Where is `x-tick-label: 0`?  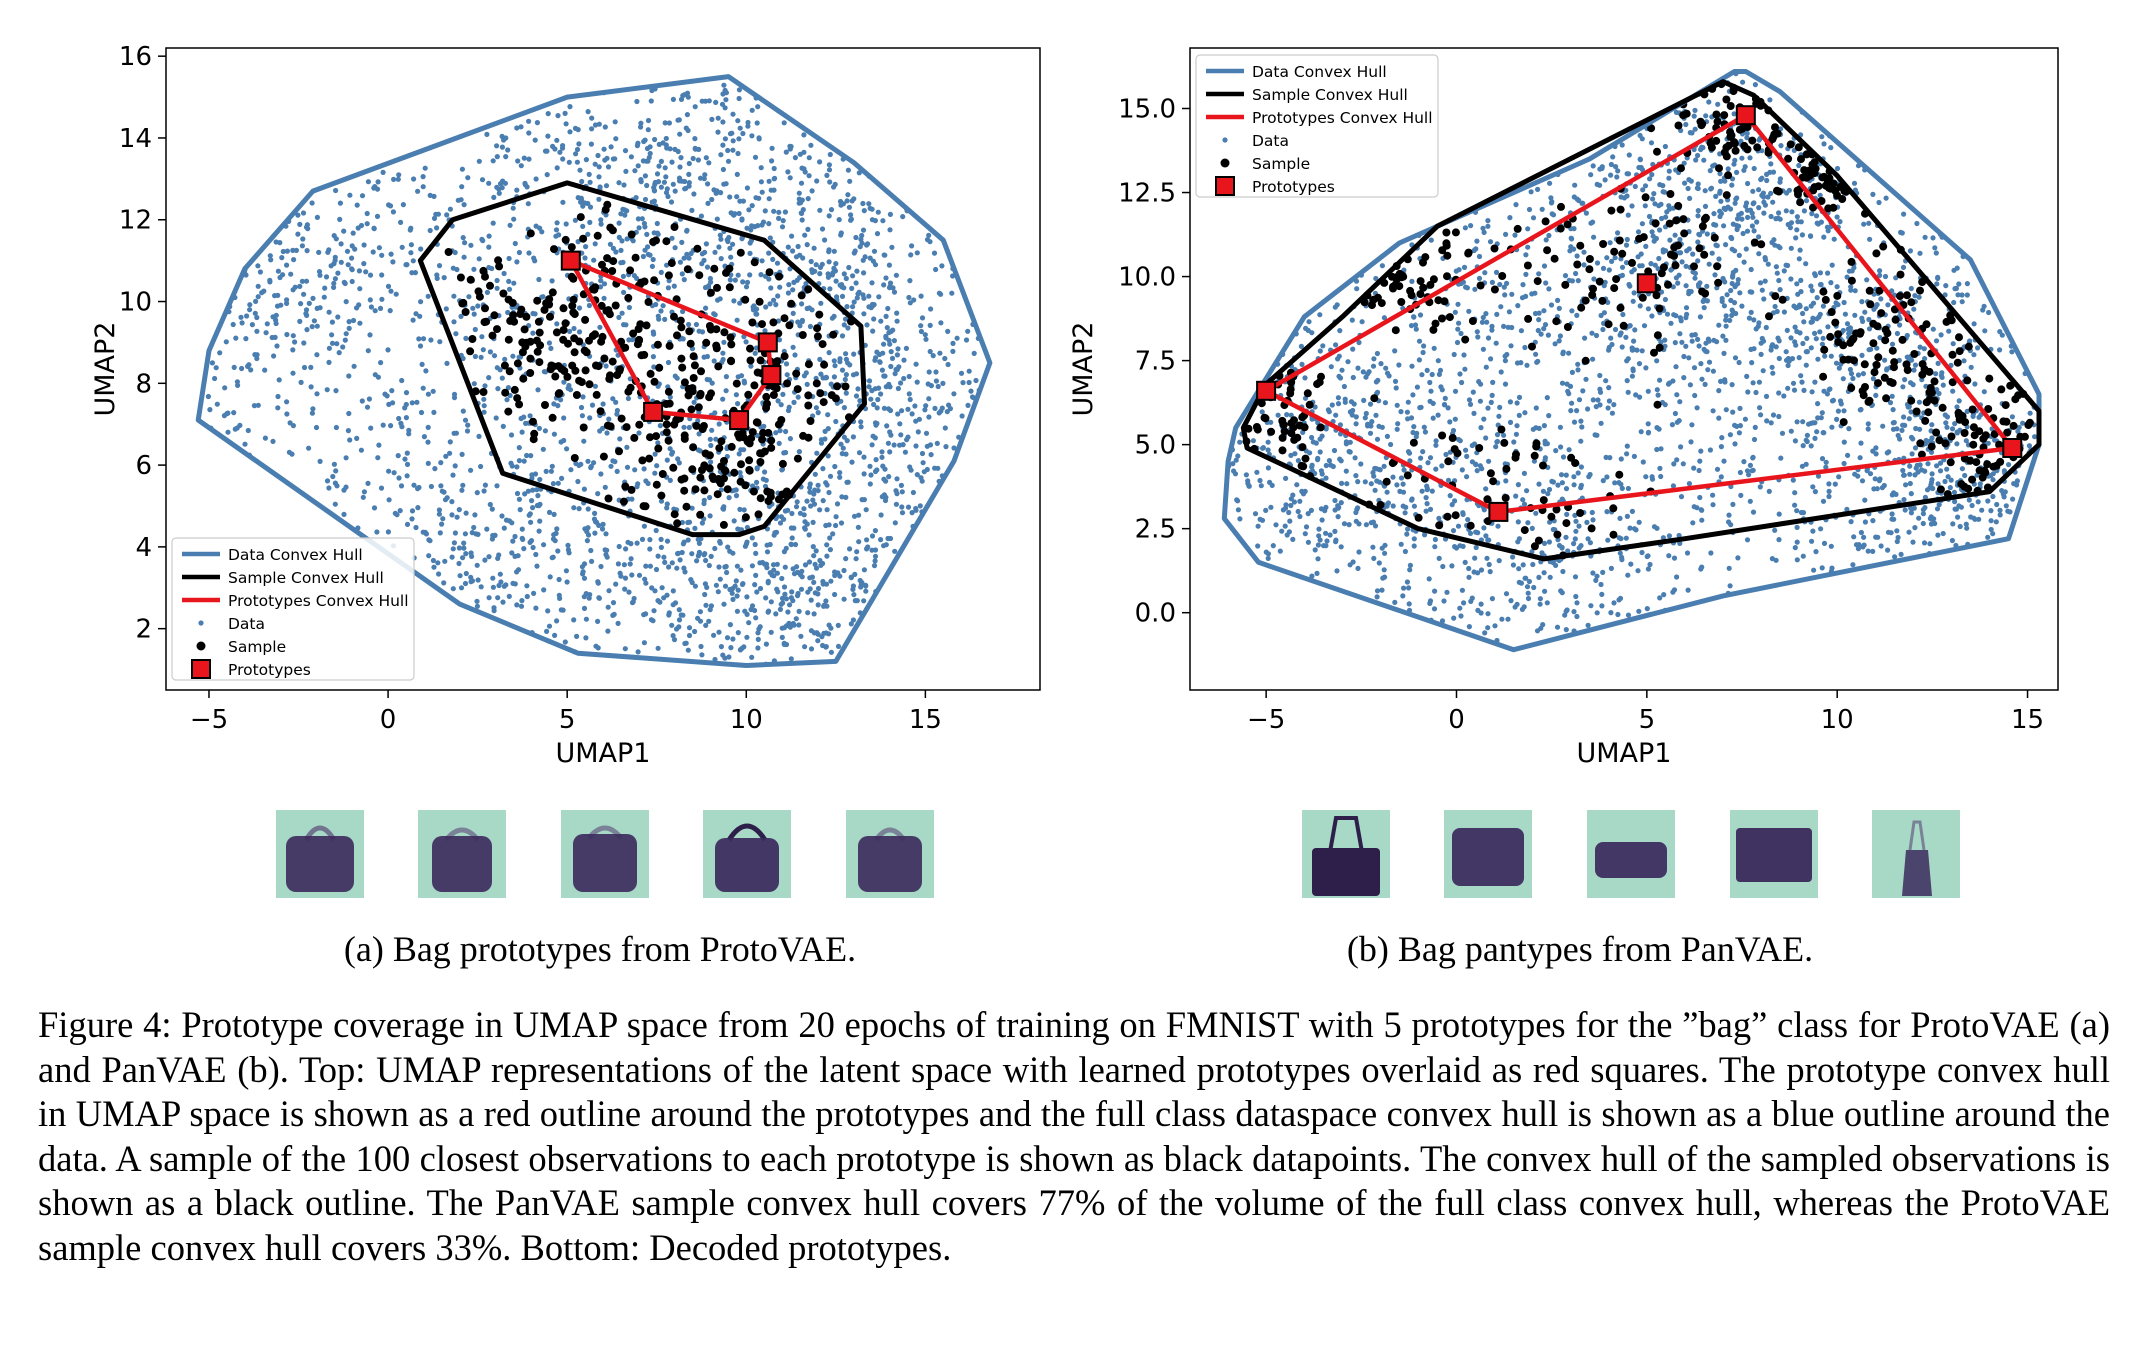
x-tick-label: 0 is located at coordinates (388, 720).